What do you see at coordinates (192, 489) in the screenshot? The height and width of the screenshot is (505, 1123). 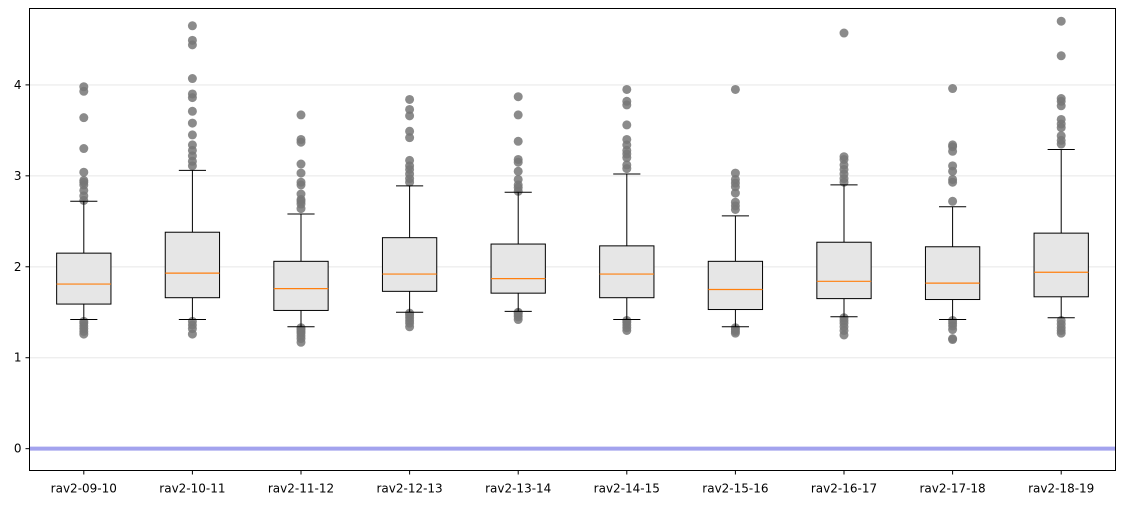 I see `x-tick-label: rav2-10-11` at bounding box center [192, 489].